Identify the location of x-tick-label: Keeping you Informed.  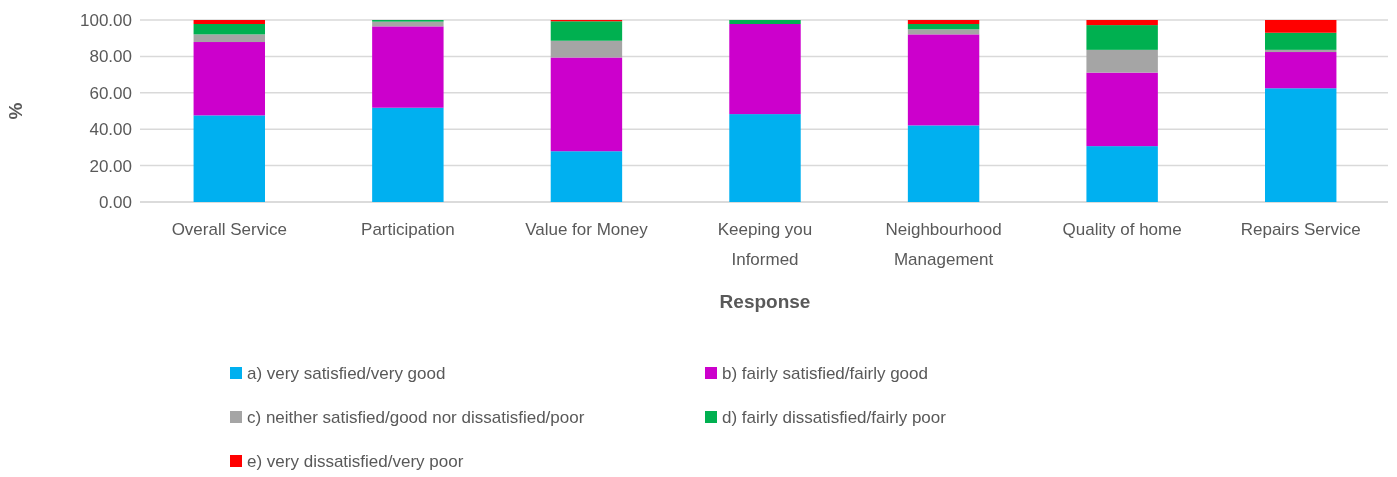
(765, 244).